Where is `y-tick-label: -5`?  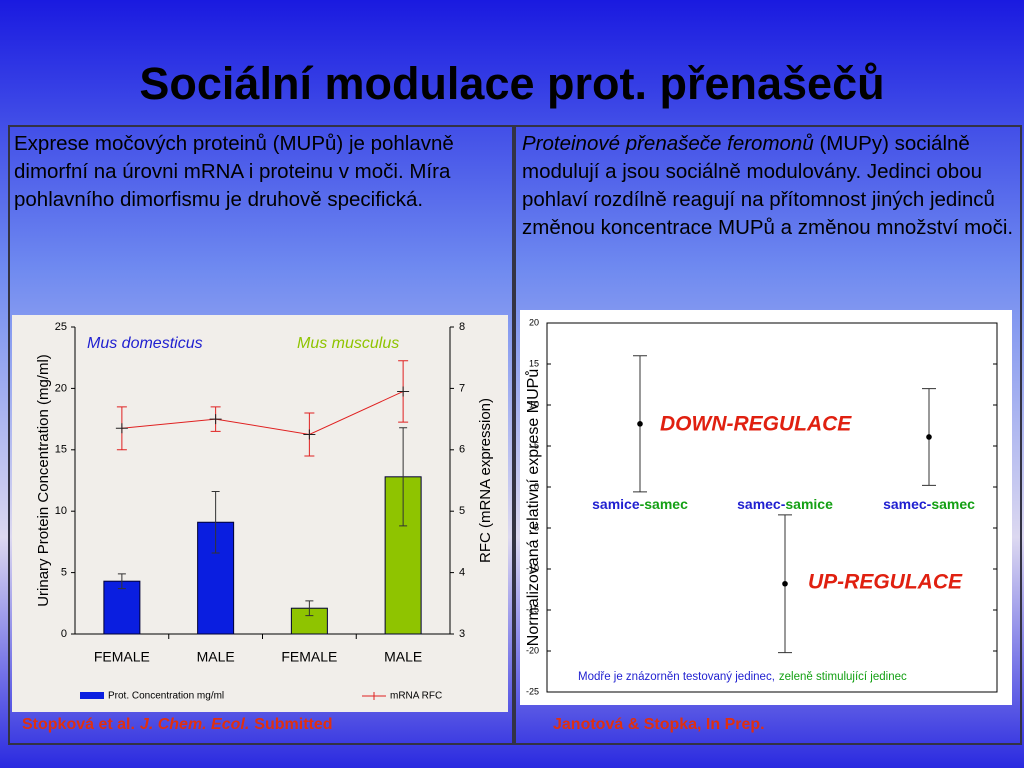 y-tick-label: -5 is located at coordinates (535, 527).